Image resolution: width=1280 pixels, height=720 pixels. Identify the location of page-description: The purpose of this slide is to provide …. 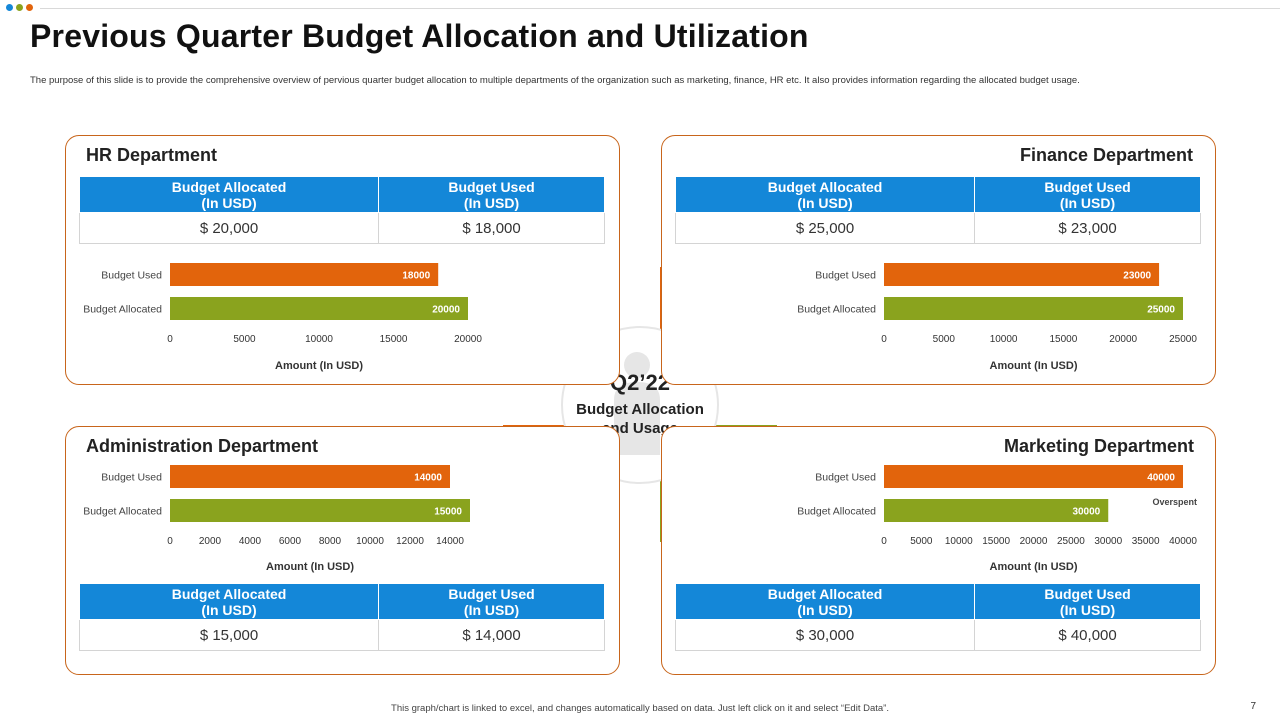
(555, 80).